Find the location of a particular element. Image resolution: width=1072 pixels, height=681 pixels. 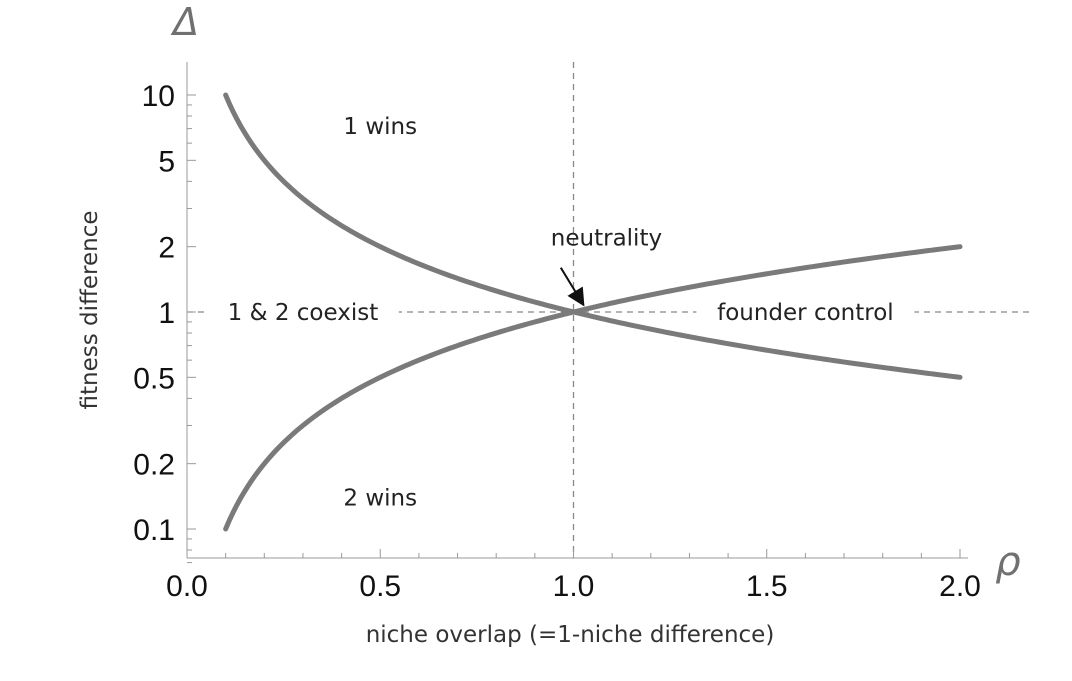

annotation-label: 1 & 2 coexist is located at coordinates (303, 313).